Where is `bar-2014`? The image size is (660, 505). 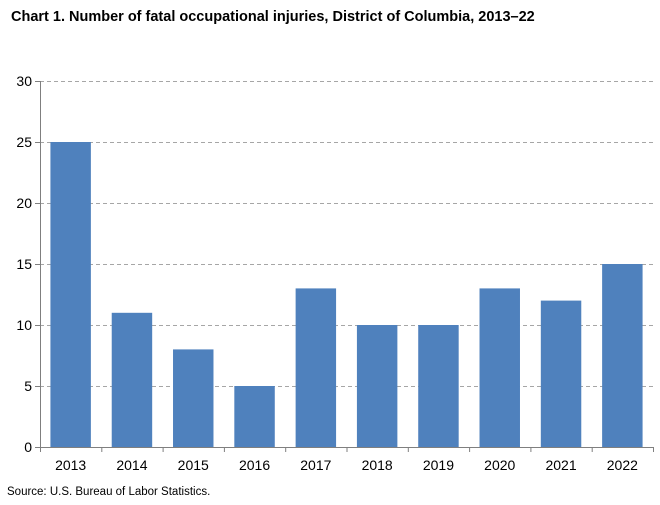 bar-2014 is located at coordinates (132, 379).